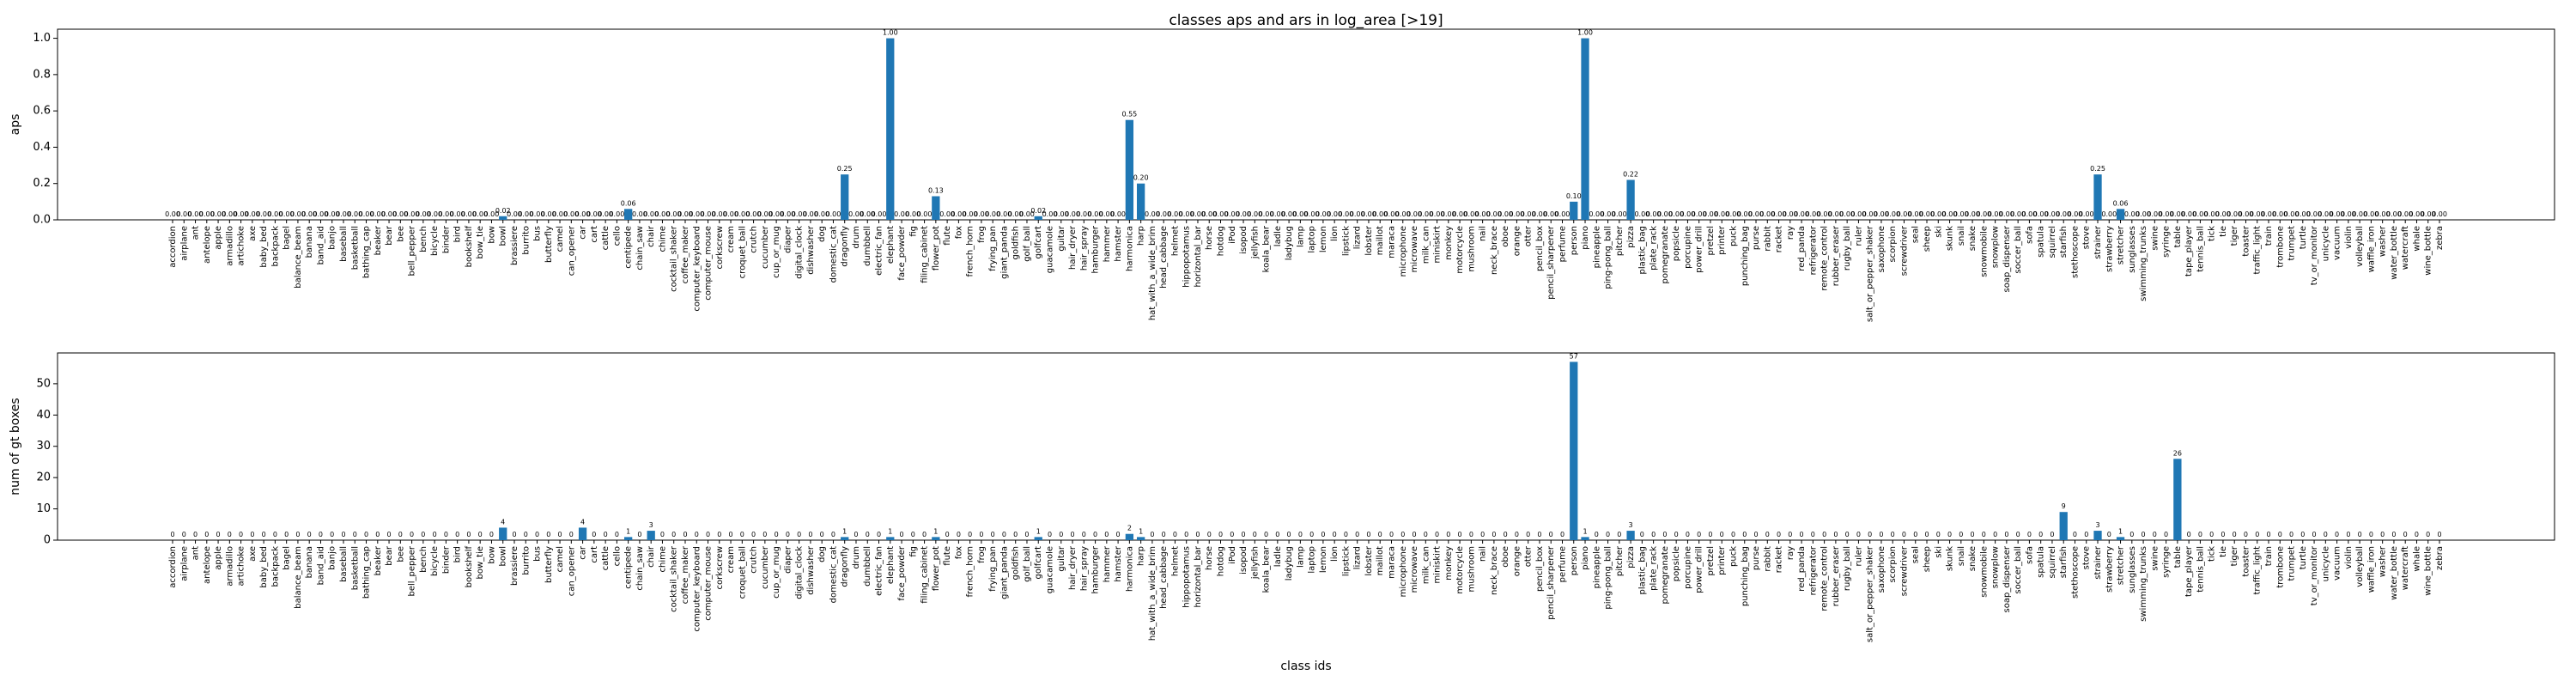 Image resolution: width=2576 pixels, height=687 pixels. I want to click on x-tick-label: ant, so click(196, 233).